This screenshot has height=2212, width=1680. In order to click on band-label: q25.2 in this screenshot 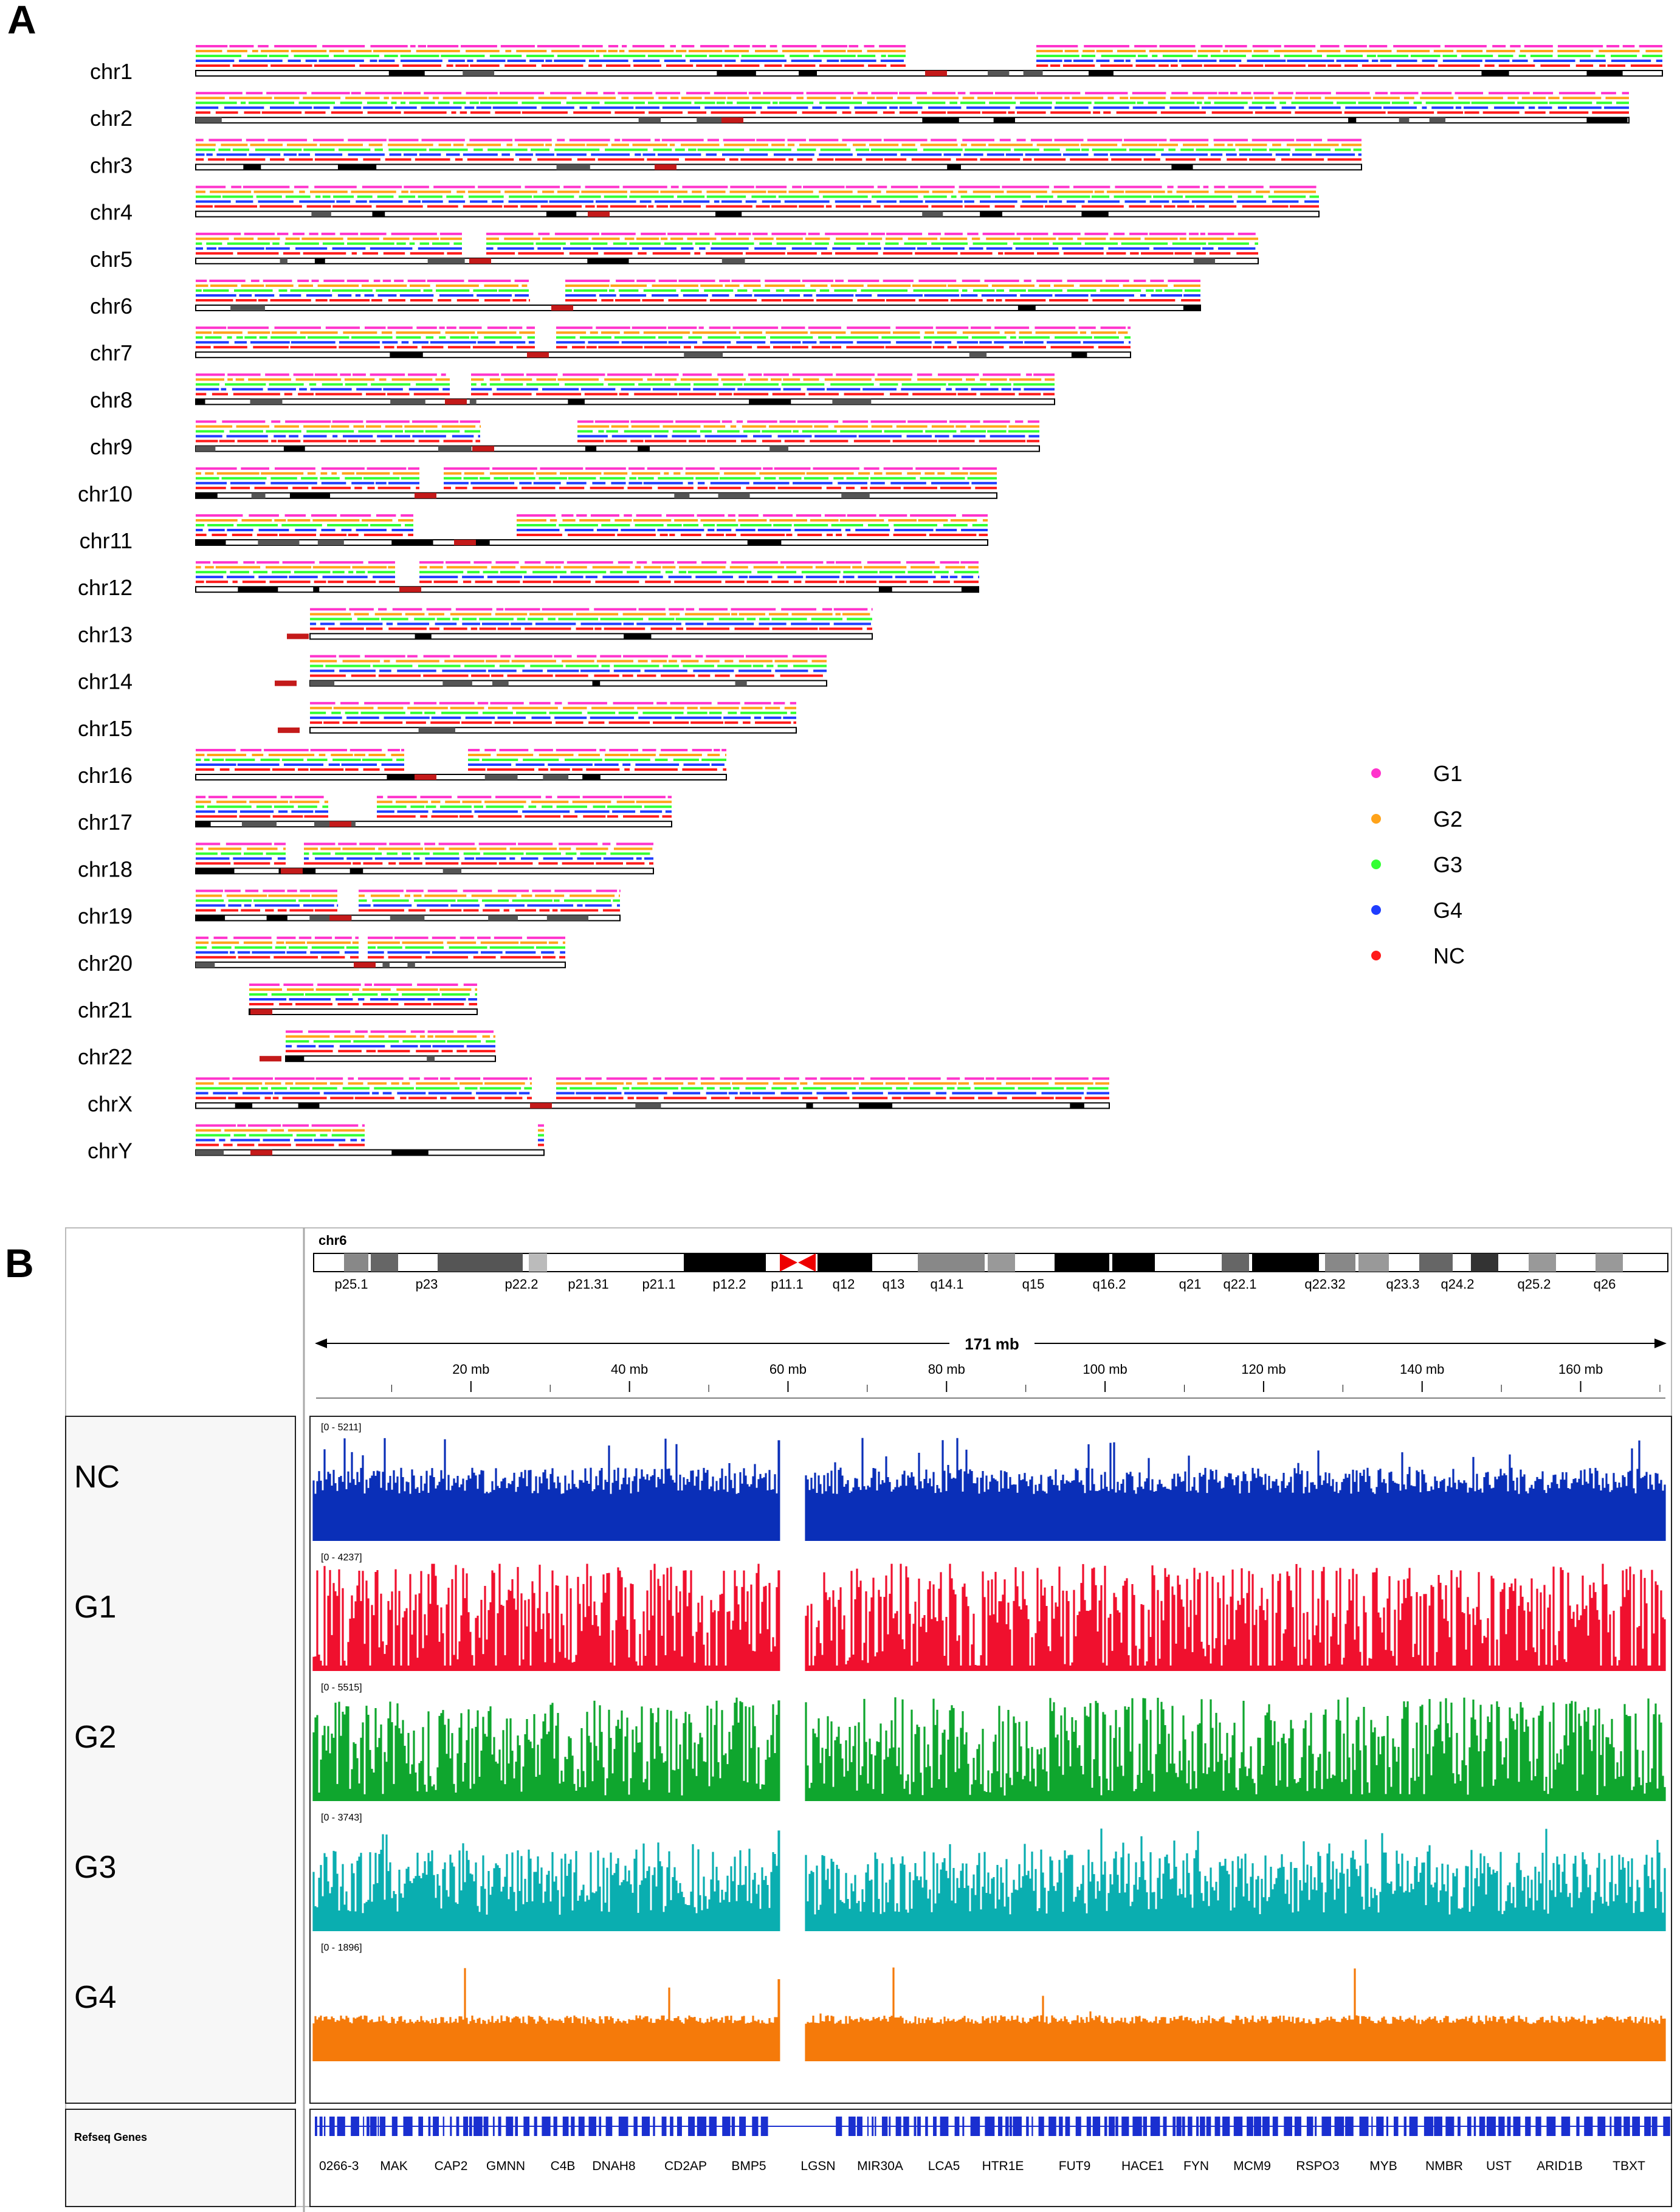, I will do `click(1534, 1284)`.